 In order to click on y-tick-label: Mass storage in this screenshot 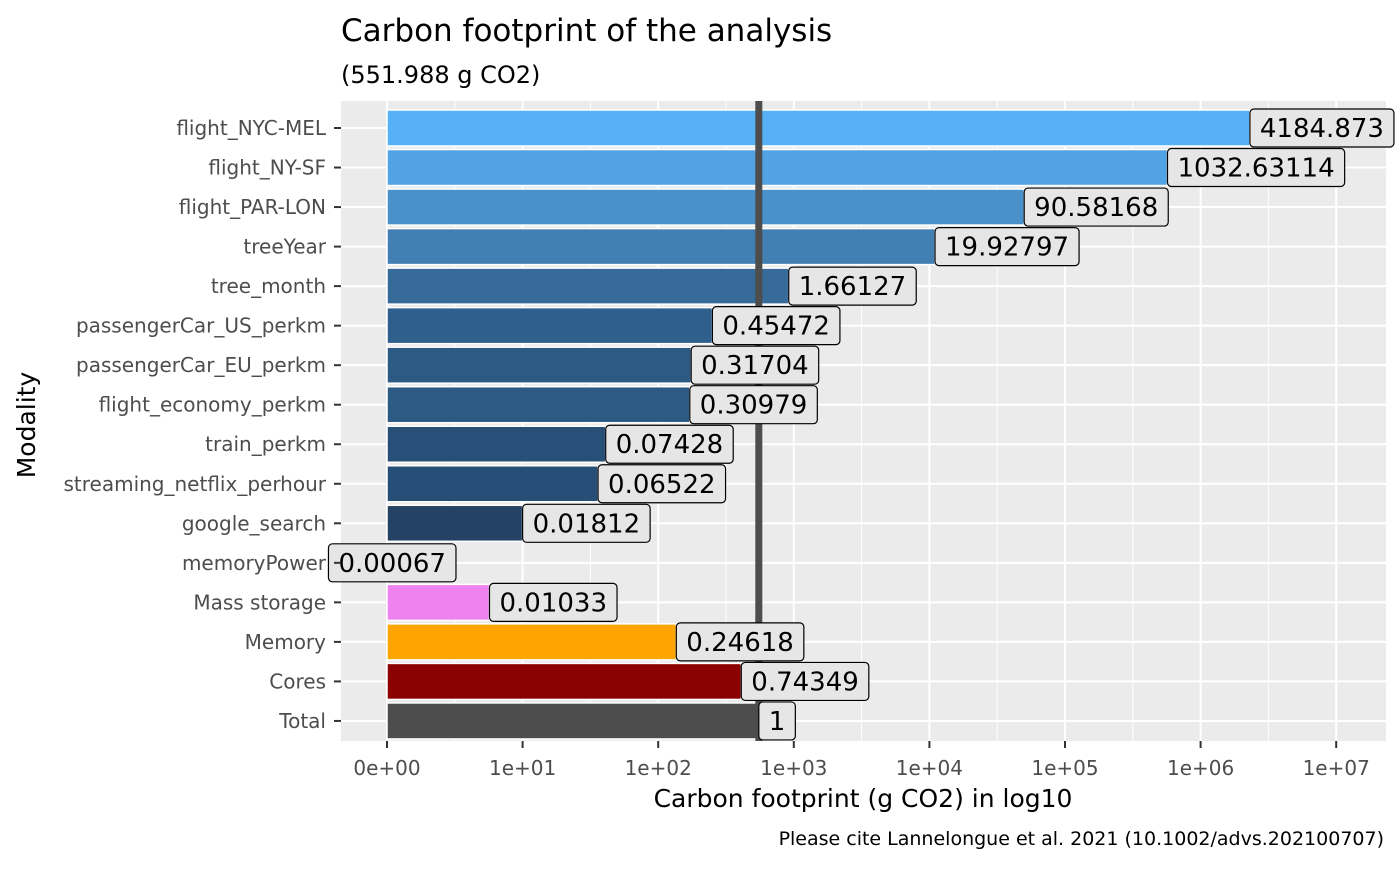, I will do `click(259, 602)`.